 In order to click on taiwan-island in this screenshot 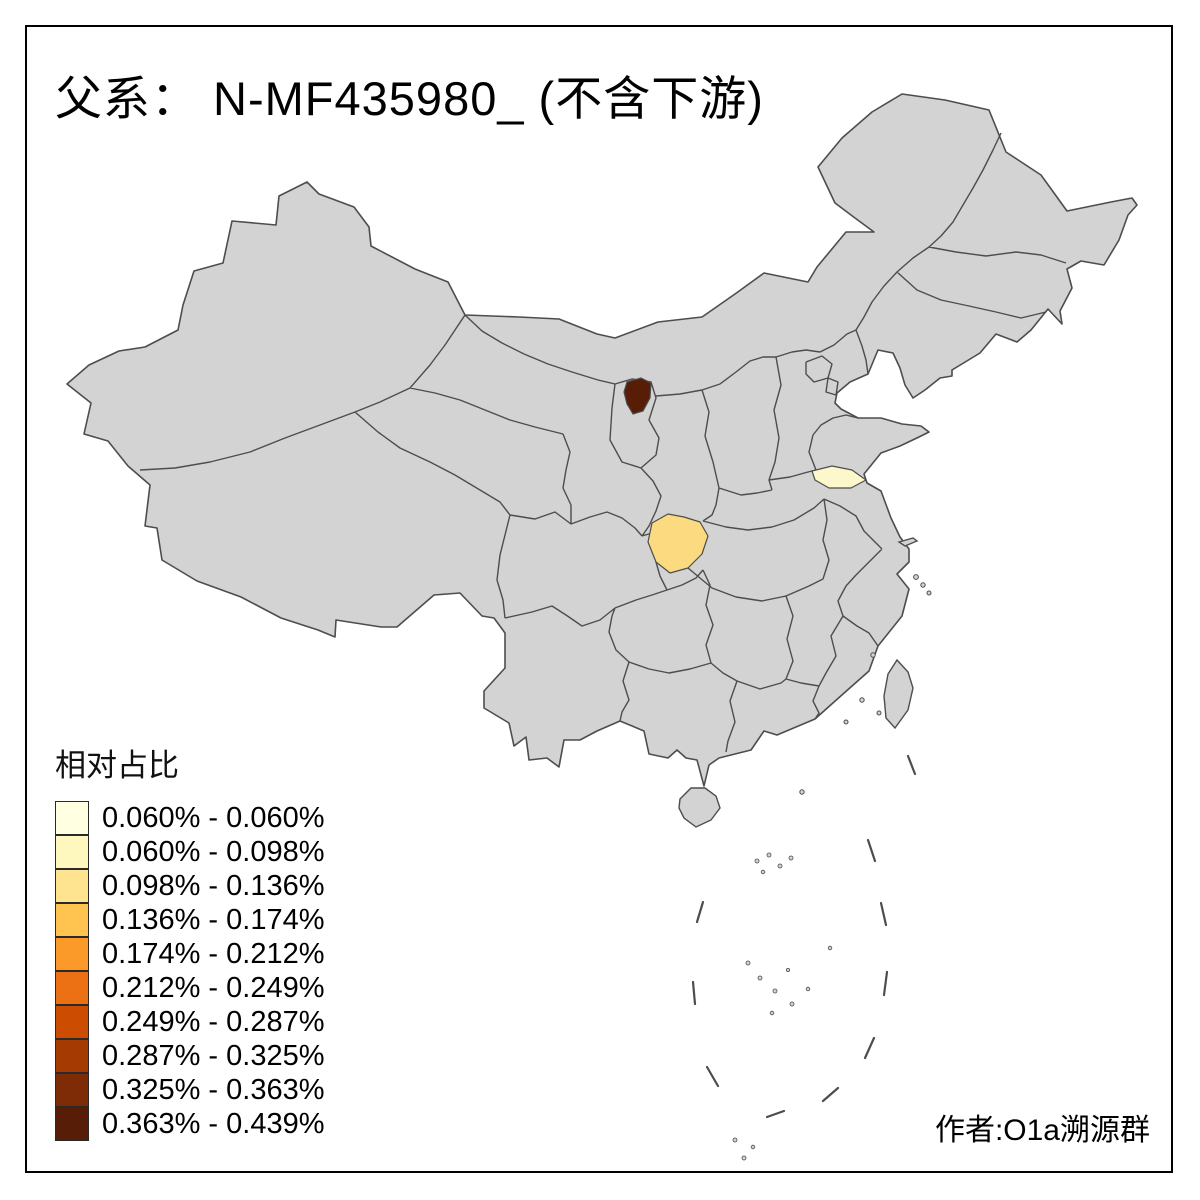, I will do `click(898, 694)`.